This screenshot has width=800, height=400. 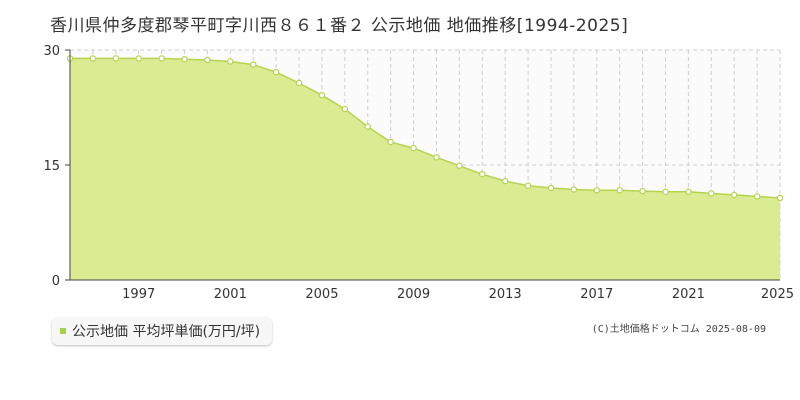 I want to click on legend: 公示地価 平均坪単価(万円/坪), so click(x=162, y=331).